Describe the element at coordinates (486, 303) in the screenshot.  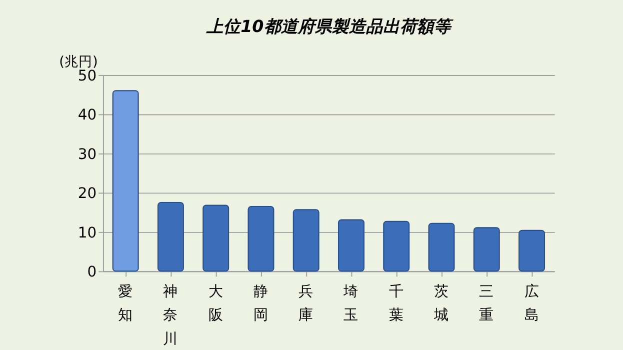
I see `x-tick-label: 三重` at that location.